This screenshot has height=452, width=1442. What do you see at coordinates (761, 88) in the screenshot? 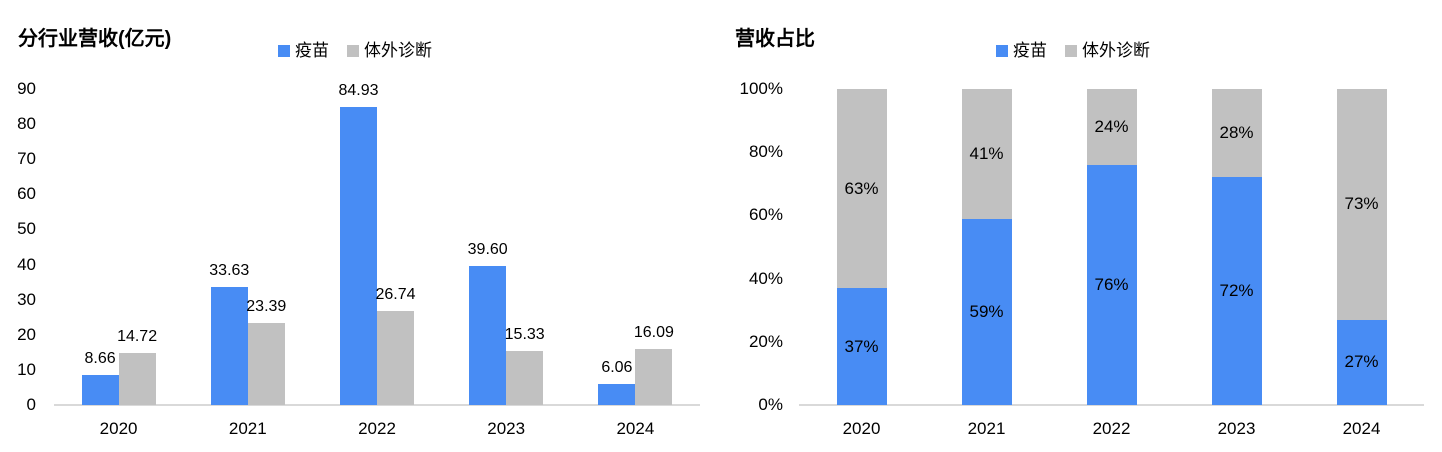
I see `y-tick-label: 100%` at bounding box center [761, 88].